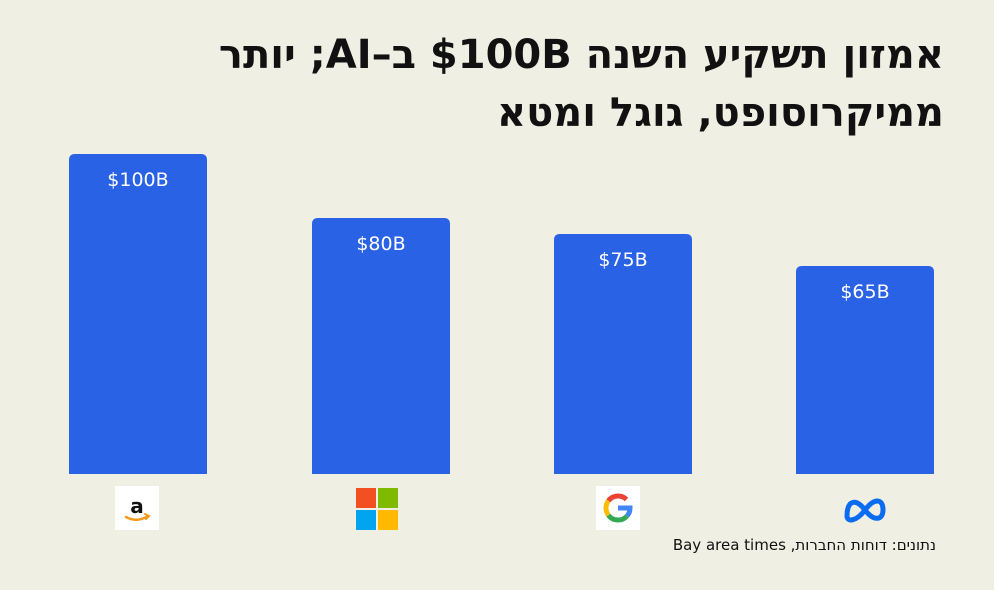 This screenshot has height=590, width=994. What do you see at coordinates (804, 545) in the screenshot?
I see `source-note: נתונים: דוחות החברות, Bay area times` at bounding box center [804, 545].